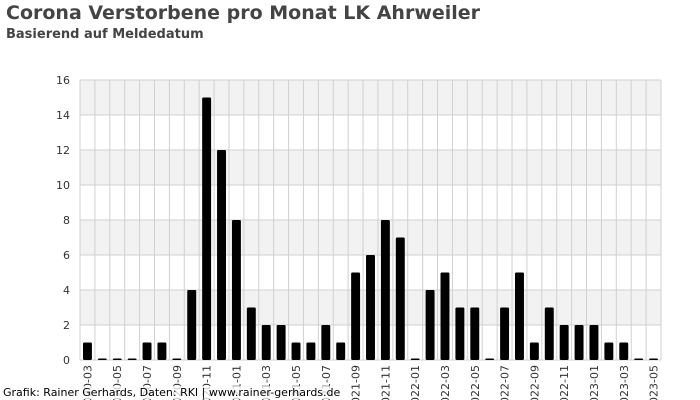 The height and width of the screenshot is (400, 700). What do you see at coordinates (475, 382) in the screenshot?
I see `x-tick-label: 2022-05` at bounding box center [475, 382].